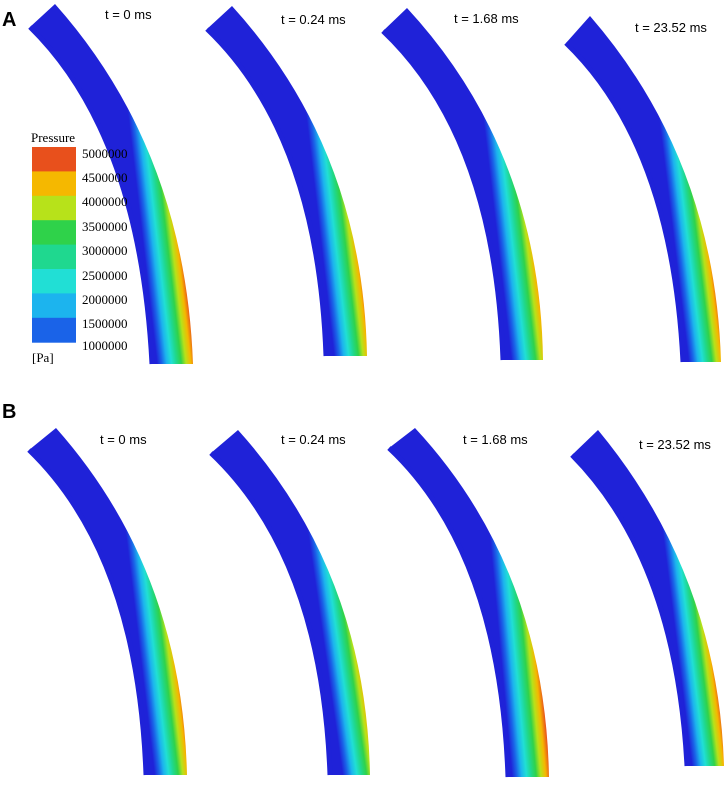 The image size is (726, 785). Describe the element at coordinates (105, 299) in the screenshot. I see `legend-level-7: 2000000` at that location.